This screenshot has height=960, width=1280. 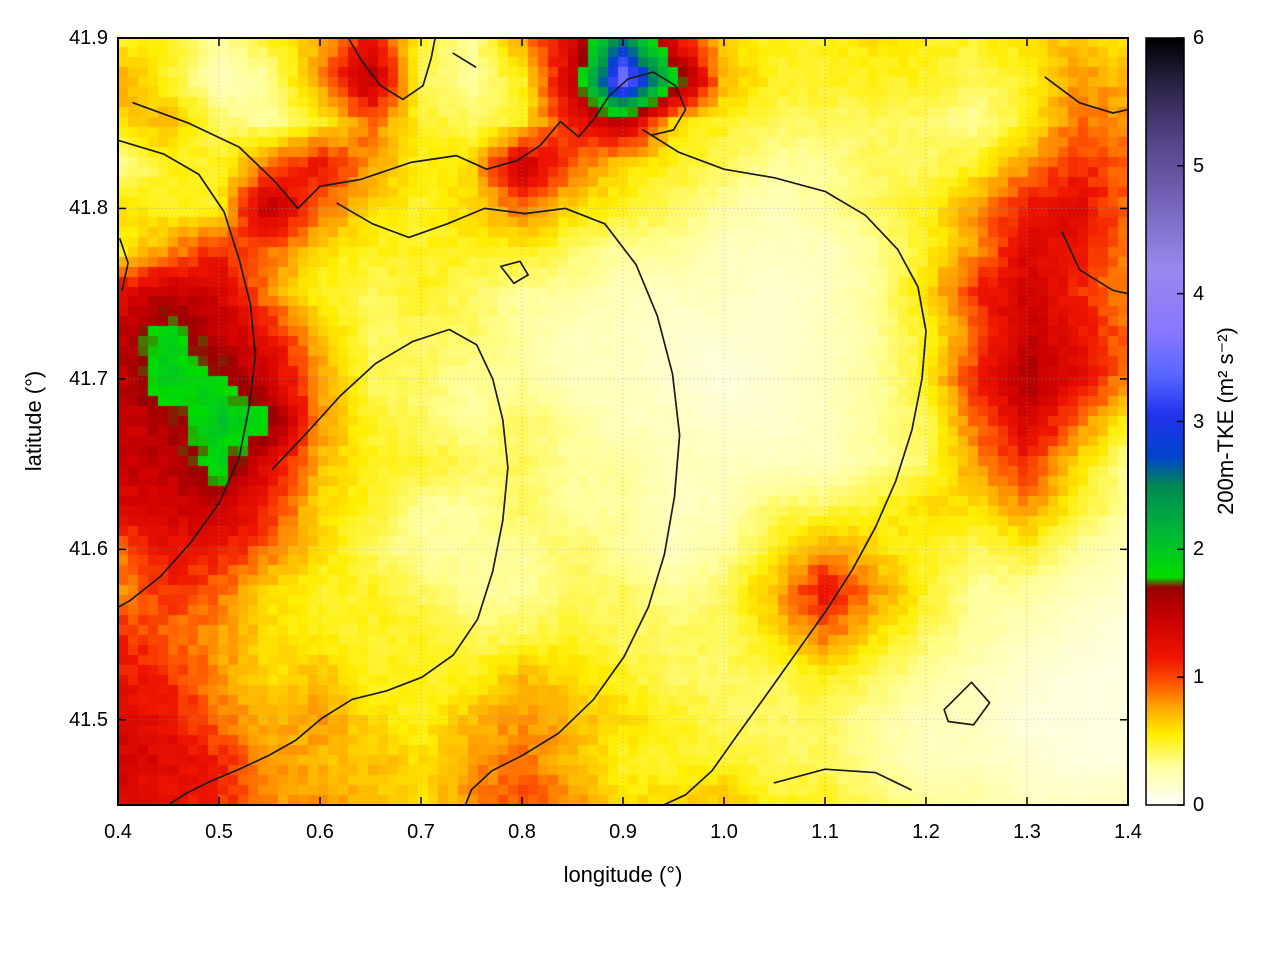 I want to click on x-tick-label: 0.8, so click(x=522, y=832).